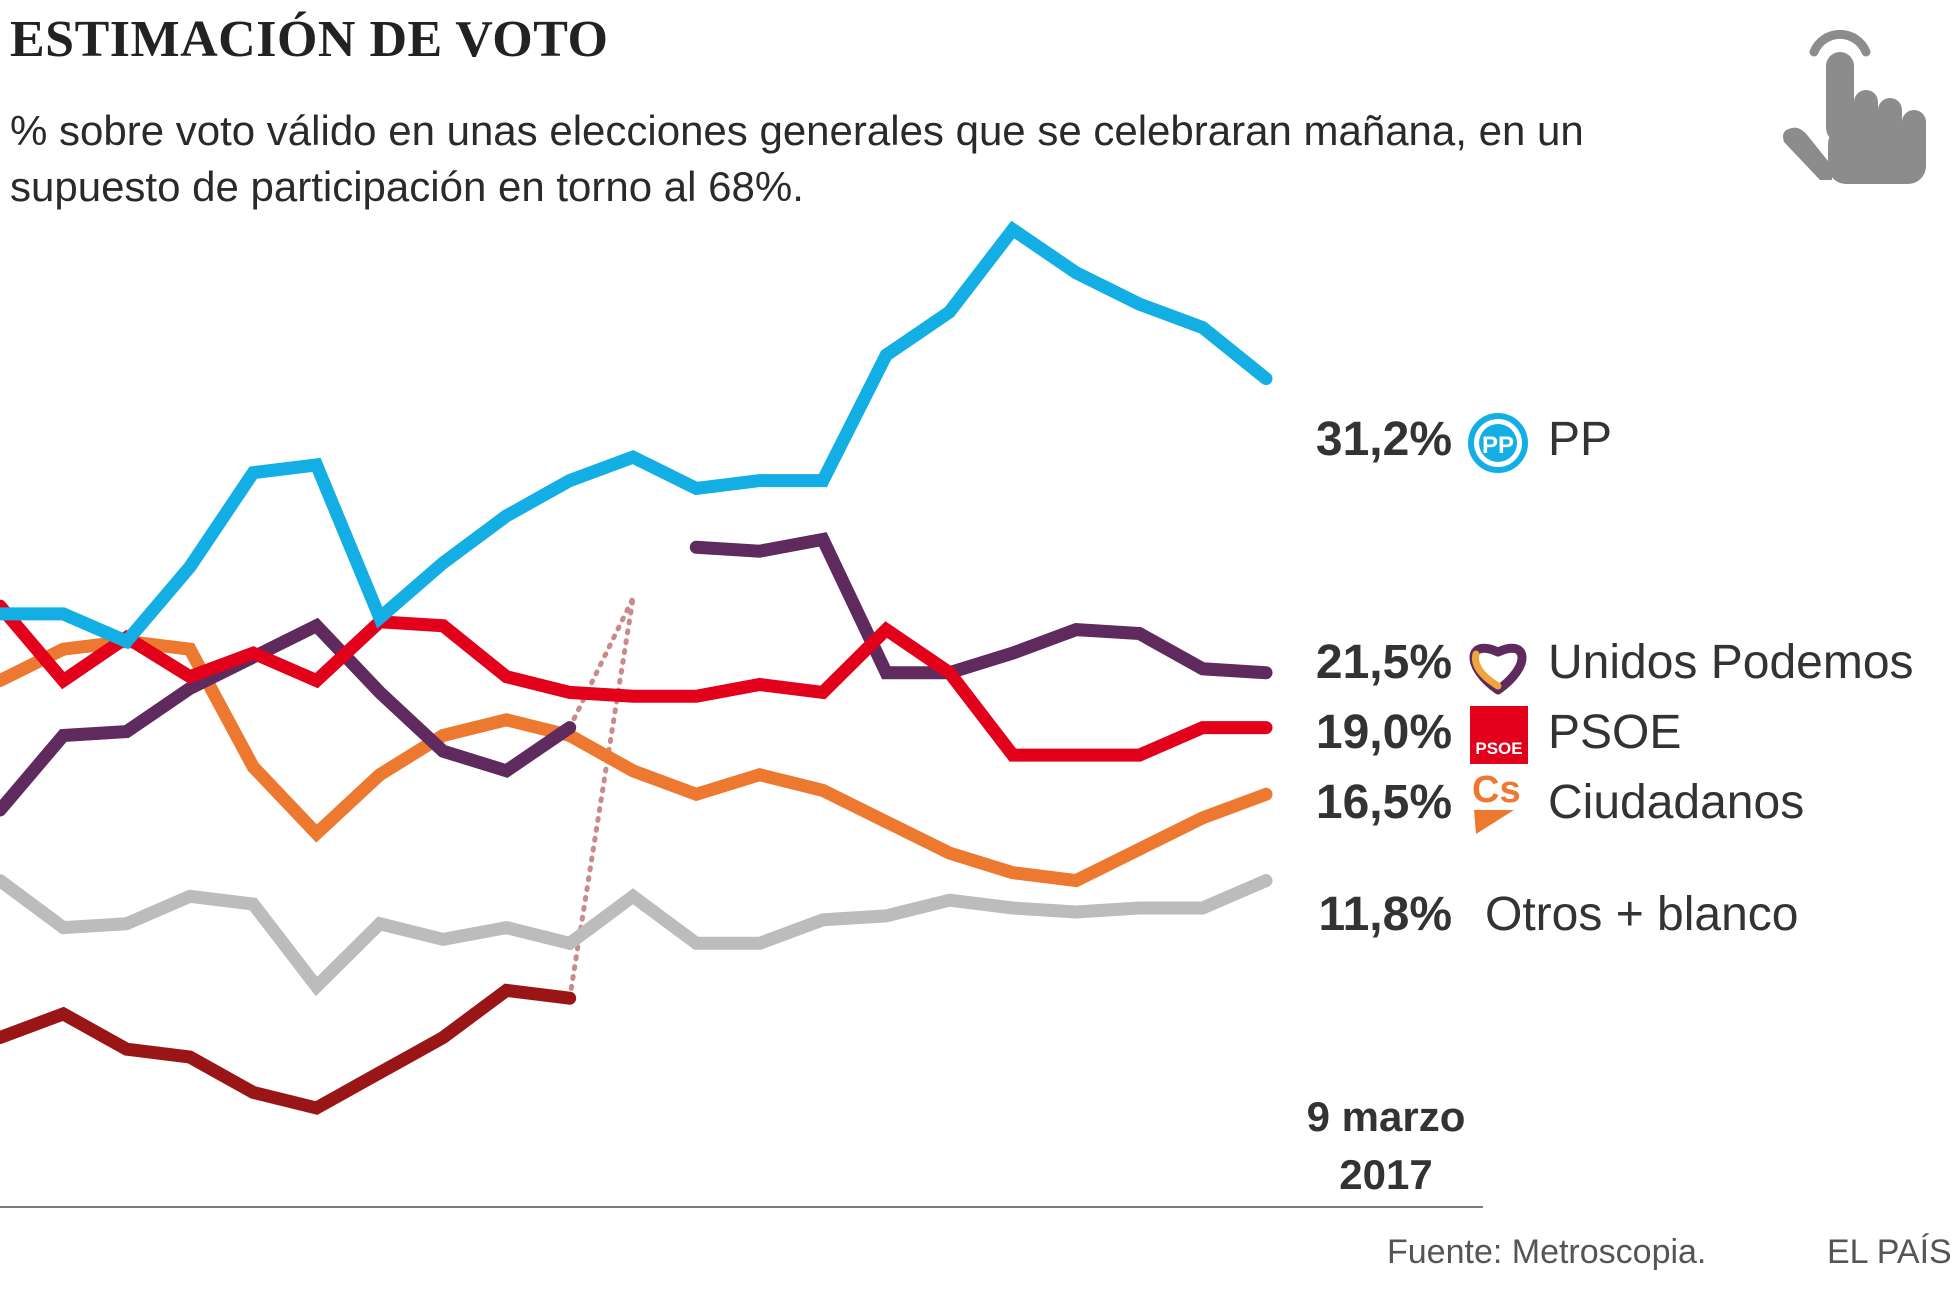  I want to click on end-value-unidos-podemos: 21,5%, so click(1384, 662).